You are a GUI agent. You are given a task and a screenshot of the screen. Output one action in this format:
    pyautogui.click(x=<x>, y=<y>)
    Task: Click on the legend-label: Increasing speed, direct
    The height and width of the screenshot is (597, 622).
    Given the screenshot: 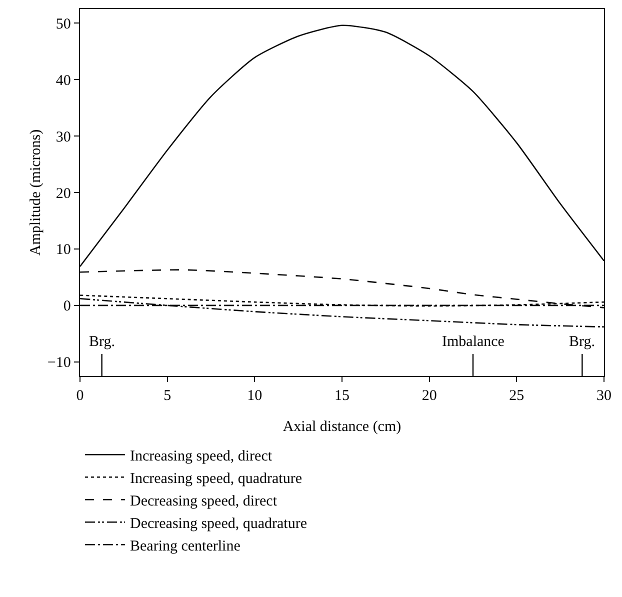 What is the action you would take?
    pyautogui.click(x=201, y=456)
    